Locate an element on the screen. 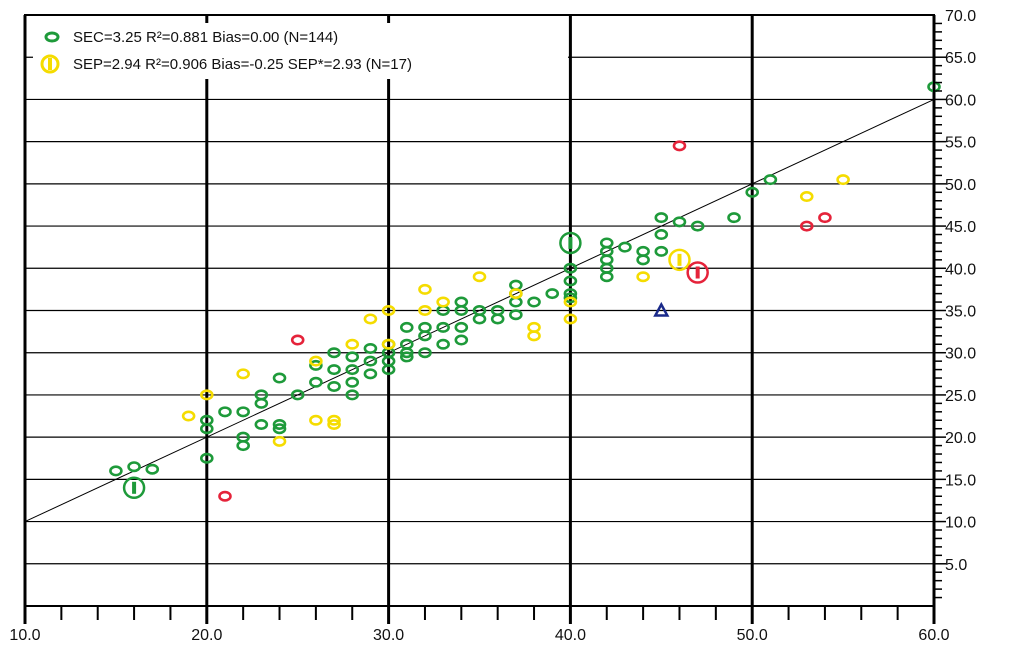 Image resolution: width=1015 pixels, height=659 pixels. y-tick-label: 25.0 is located at coordinates (960, 396).